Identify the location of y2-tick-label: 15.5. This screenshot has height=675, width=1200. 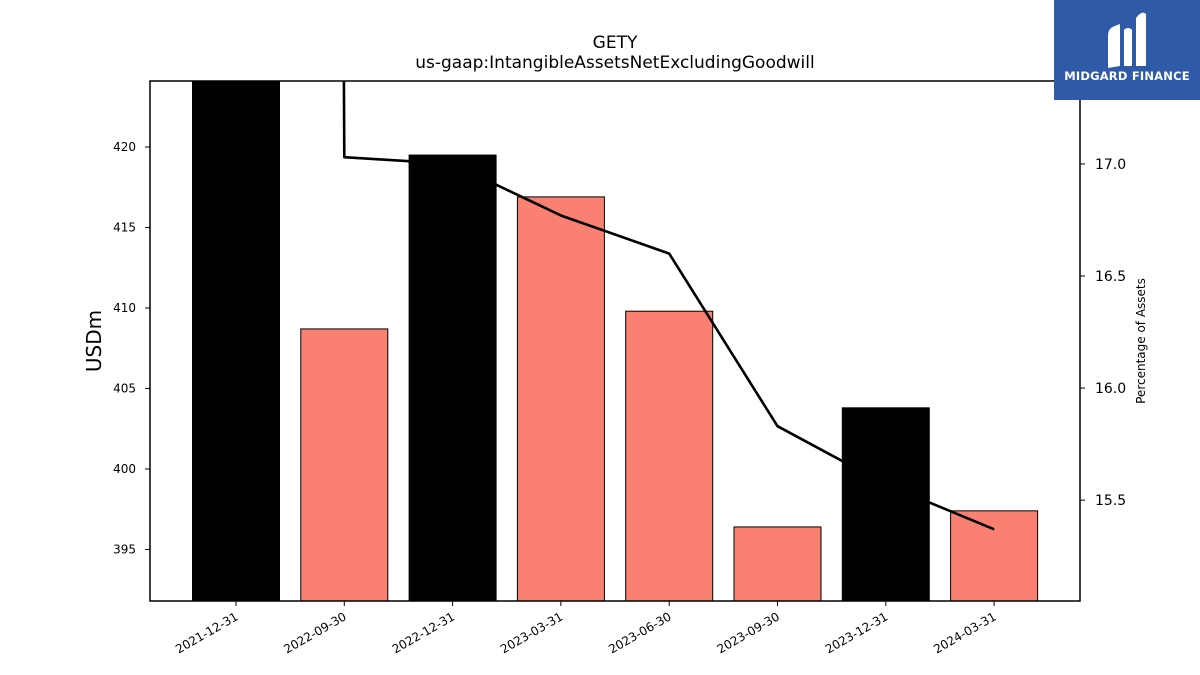
(1110, 501).